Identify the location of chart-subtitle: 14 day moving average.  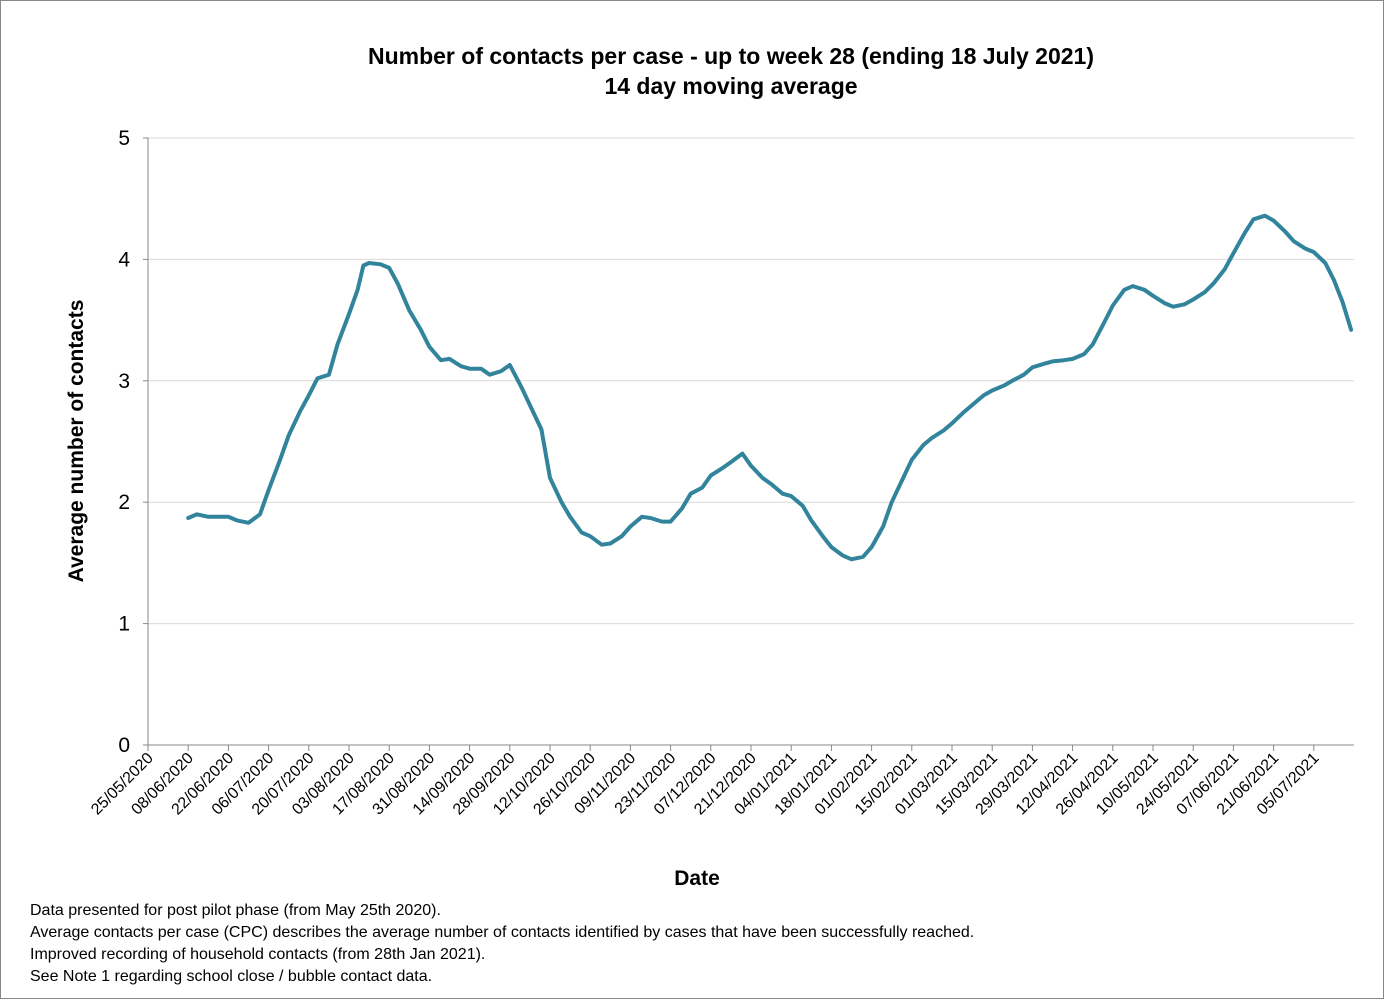
(730, 86).